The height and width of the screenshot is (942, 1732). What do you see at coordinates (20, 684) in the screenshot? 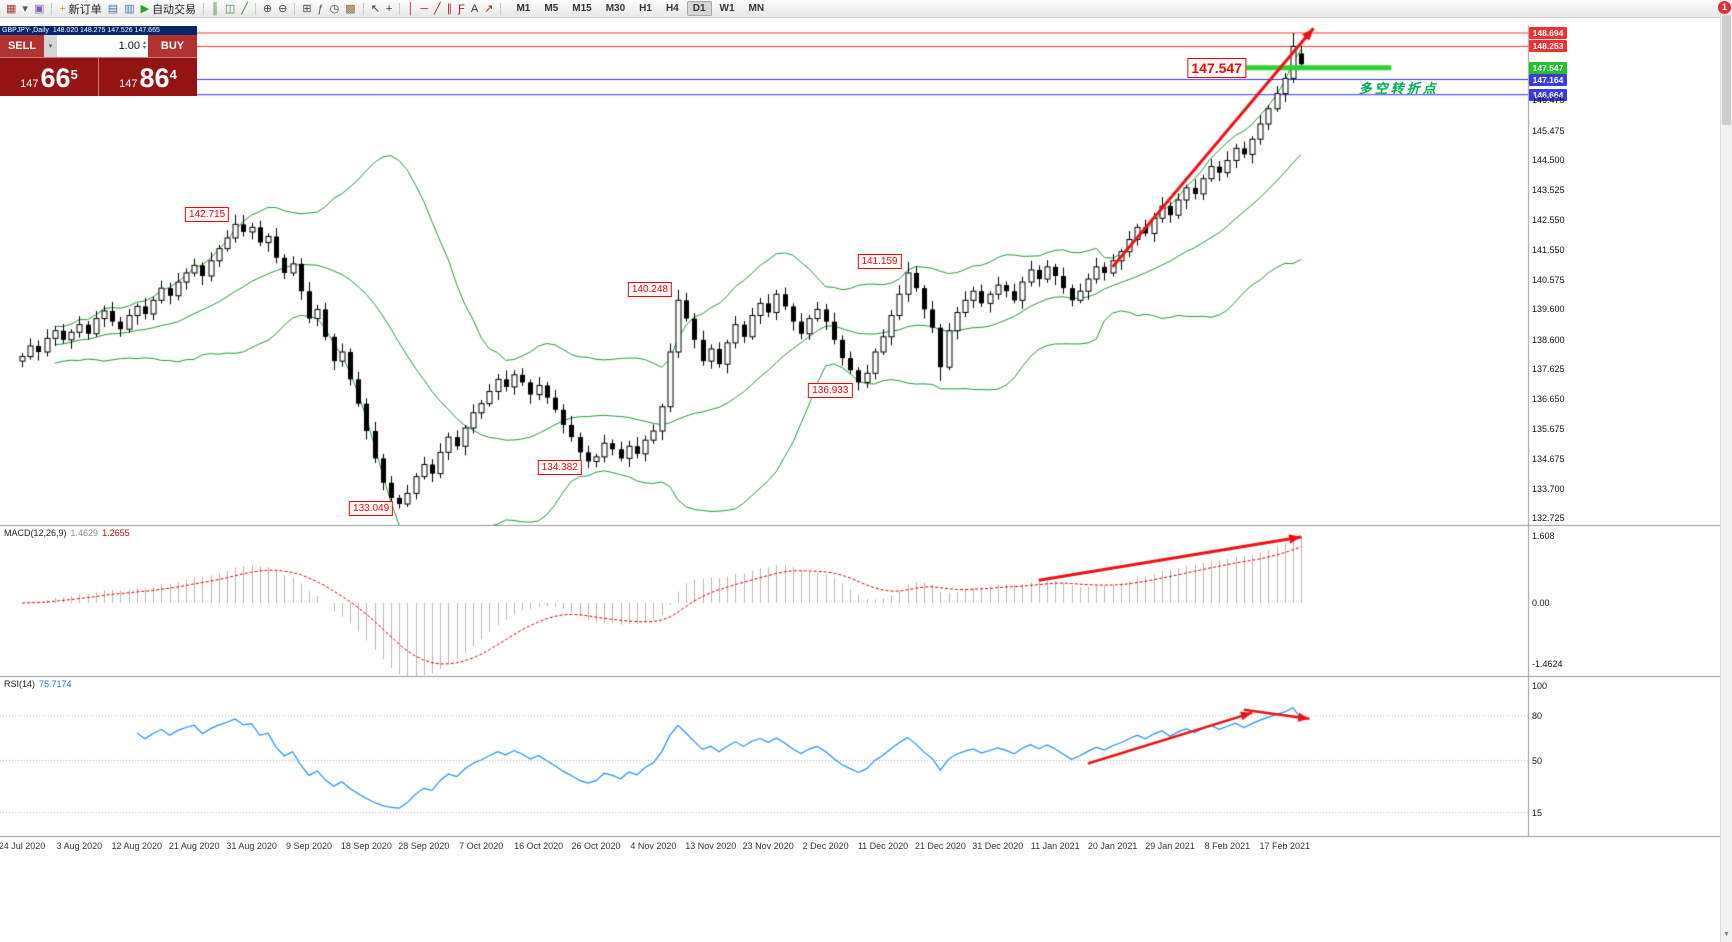
I see `rsi-title-text: RSI(14)` at bounding box center [20, 684].